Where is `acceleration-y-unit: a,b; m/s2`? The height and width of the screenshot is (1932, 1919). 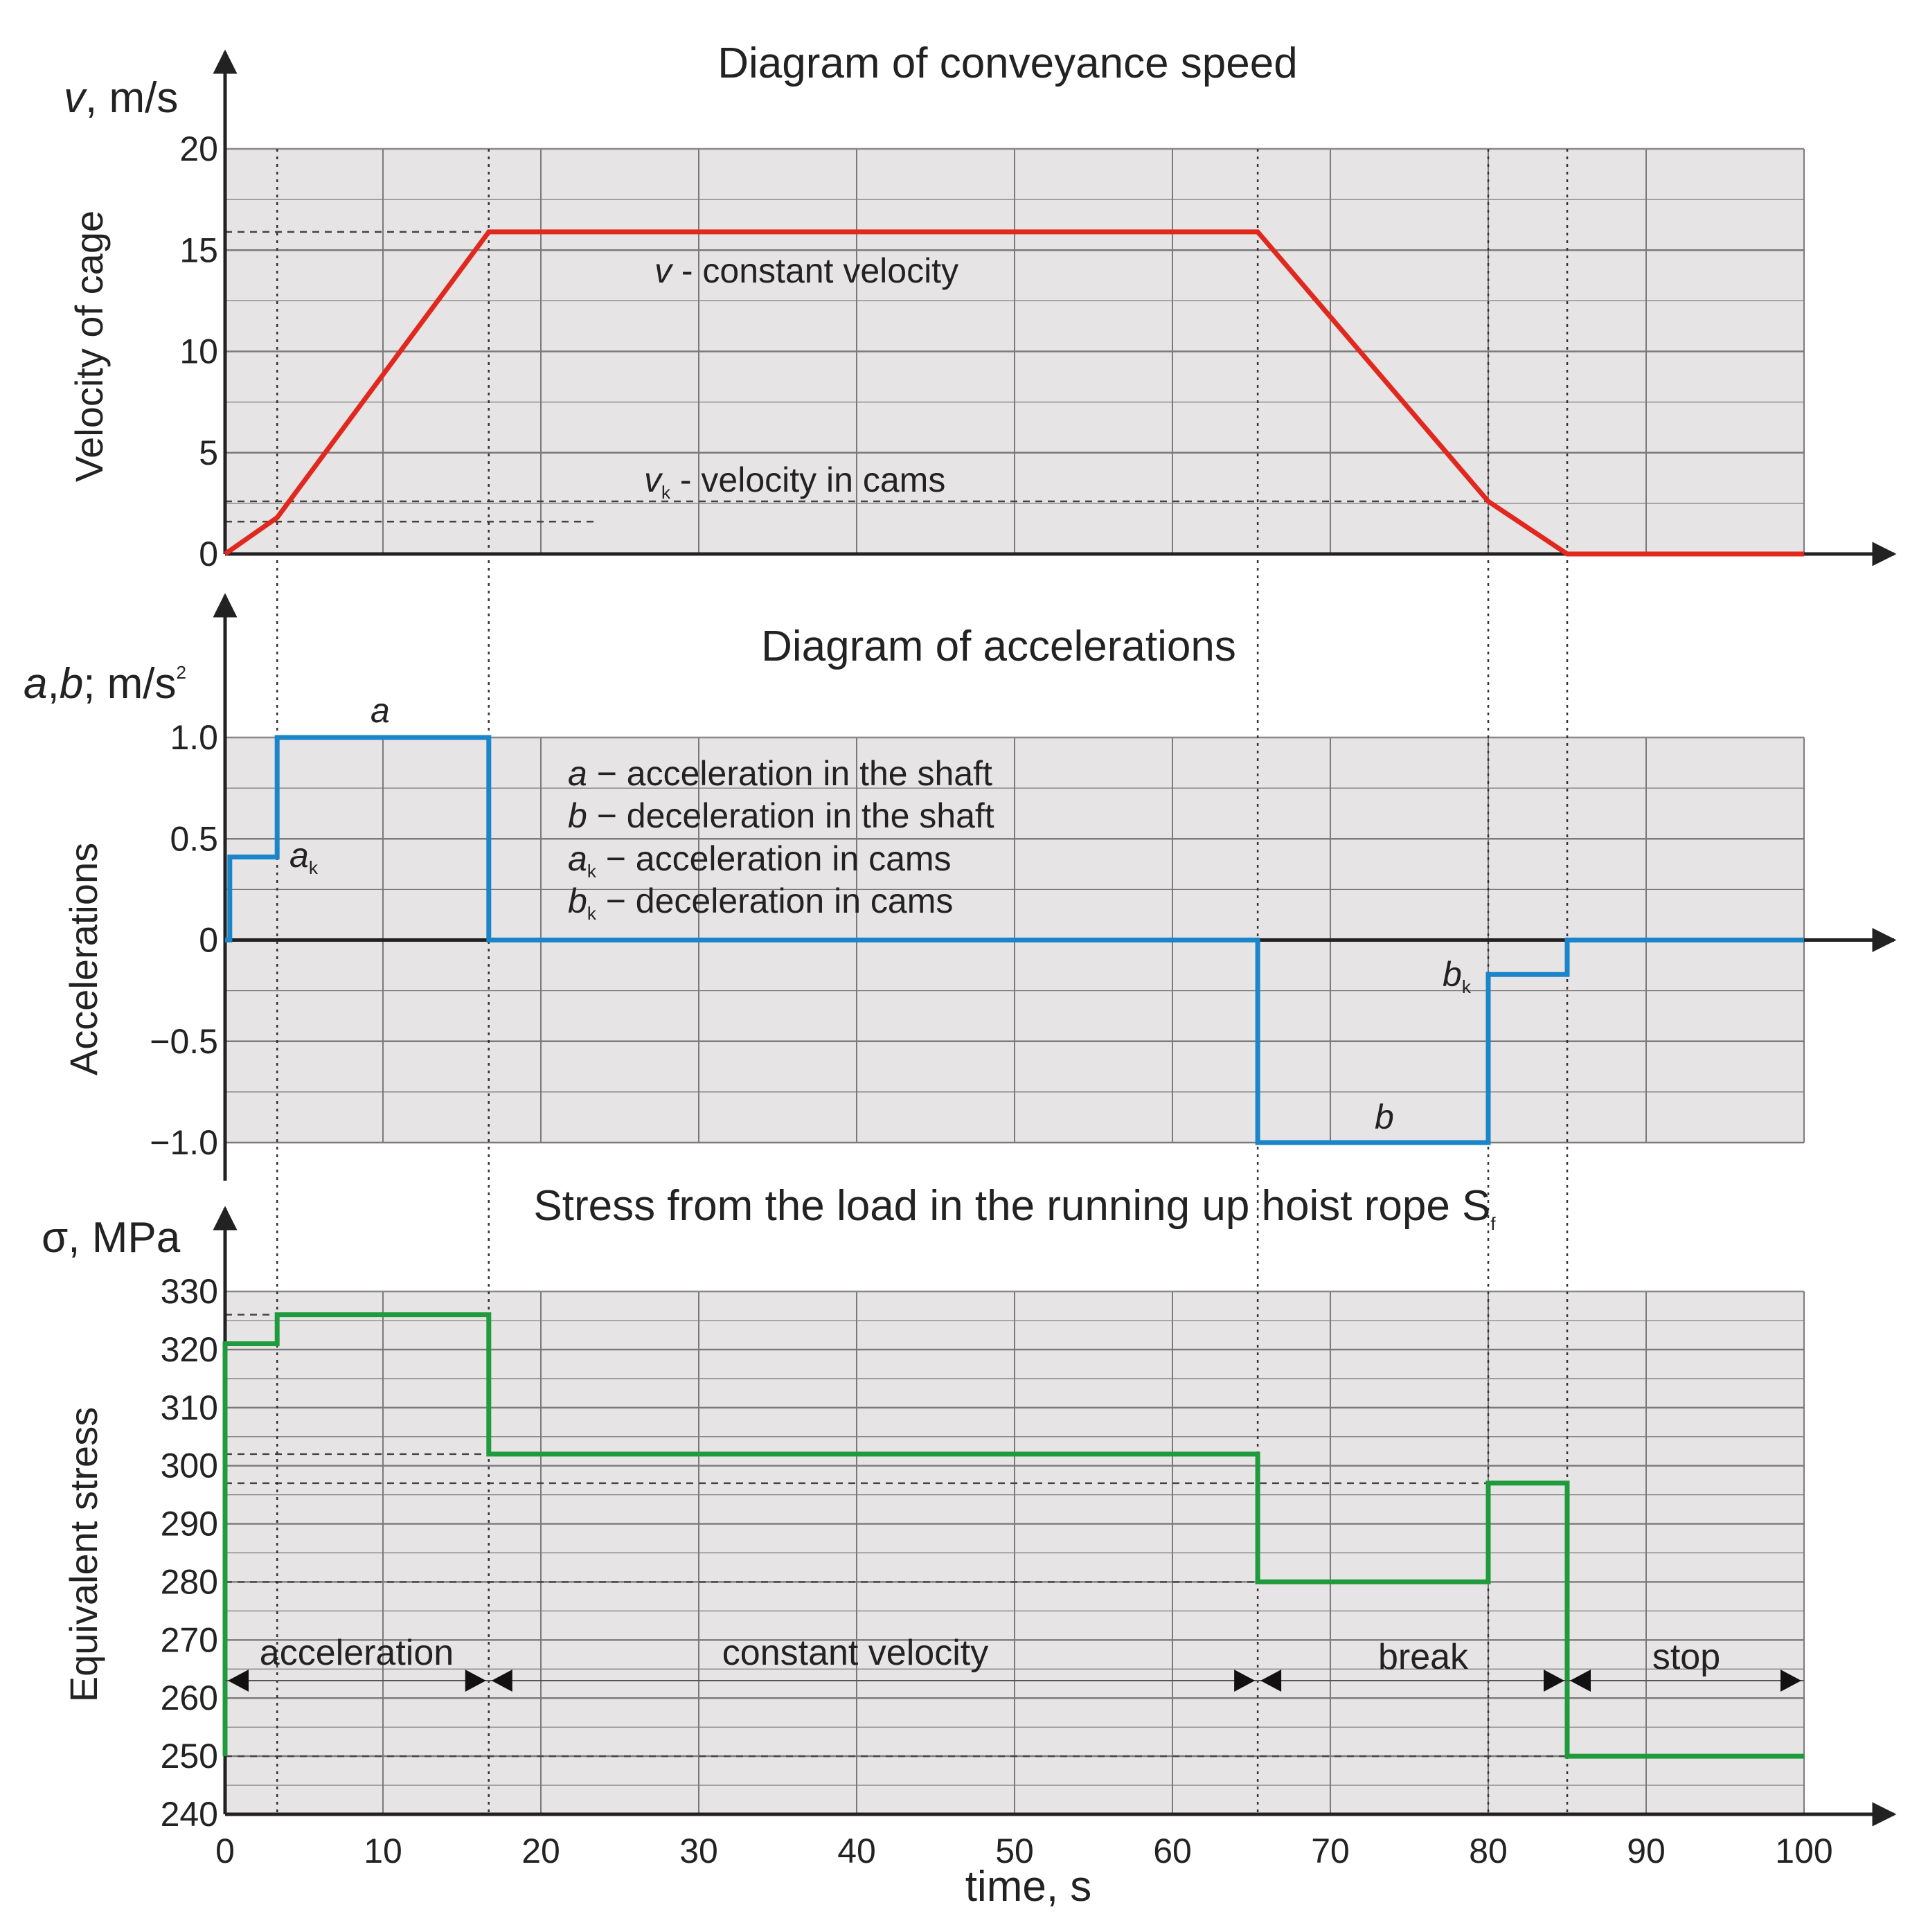 acceleration-y-unit: a,b; m/s2 is located at coordinates (105, 684).